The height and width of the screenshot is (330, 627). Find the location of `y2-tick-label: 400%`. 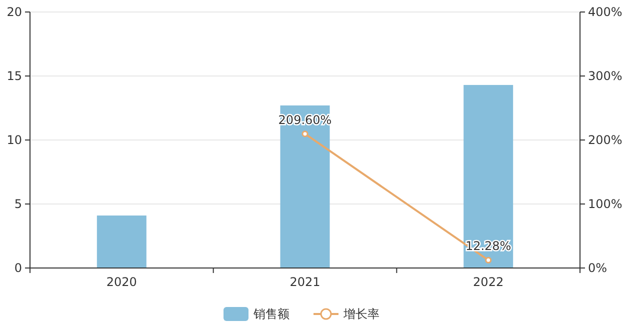

y2-tick-label: 400% is located at coordinates (605, 12).